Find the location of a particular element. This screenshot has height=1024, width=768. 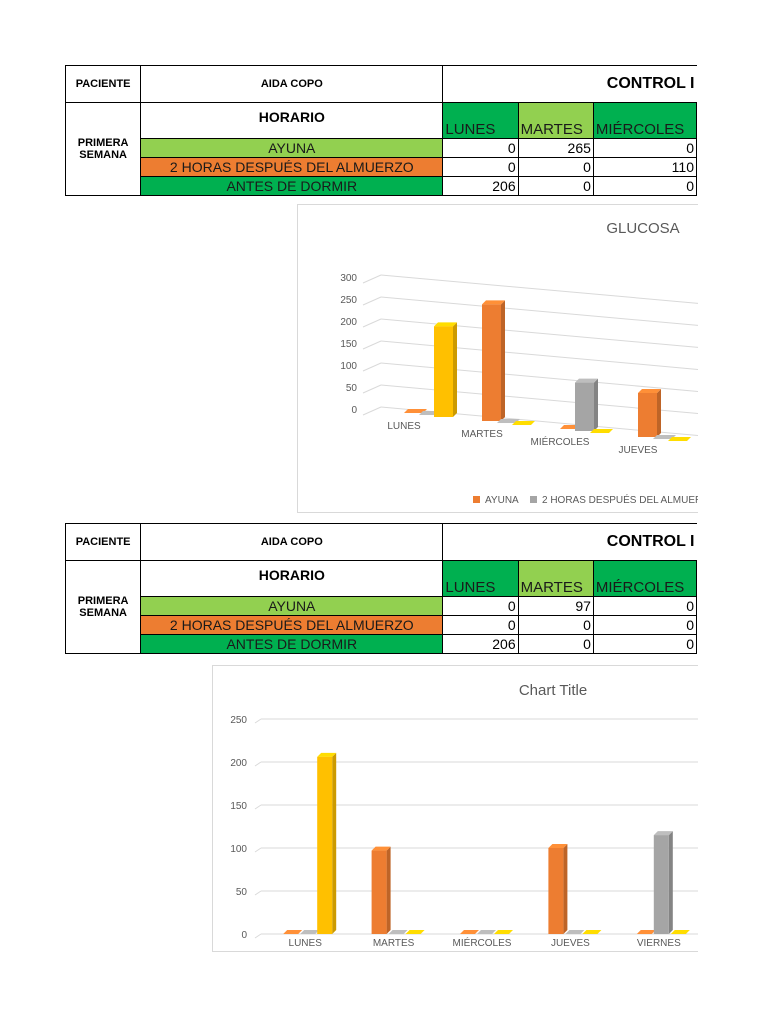

y-tick-label: 250 is located at coordinates (238, 720).